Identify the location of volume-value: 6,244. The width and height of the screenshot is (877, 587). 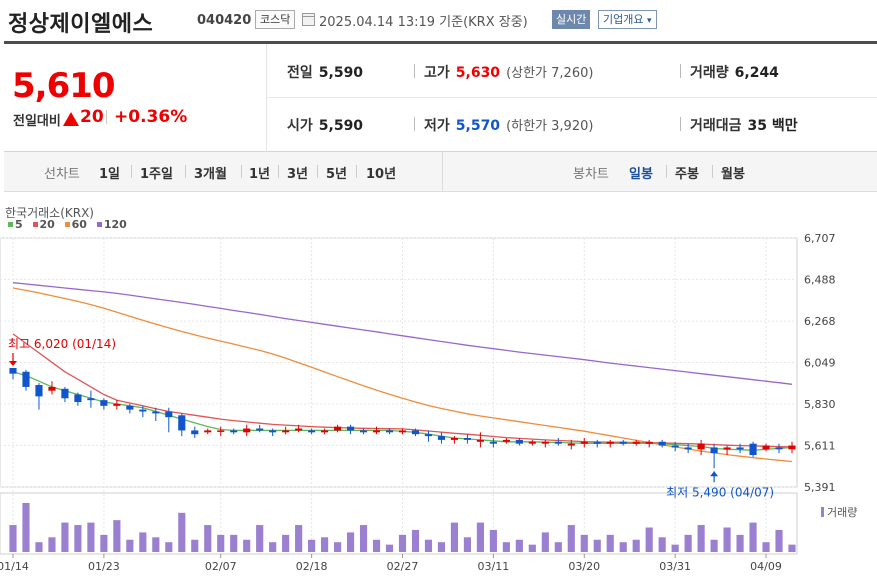
(756, 73).